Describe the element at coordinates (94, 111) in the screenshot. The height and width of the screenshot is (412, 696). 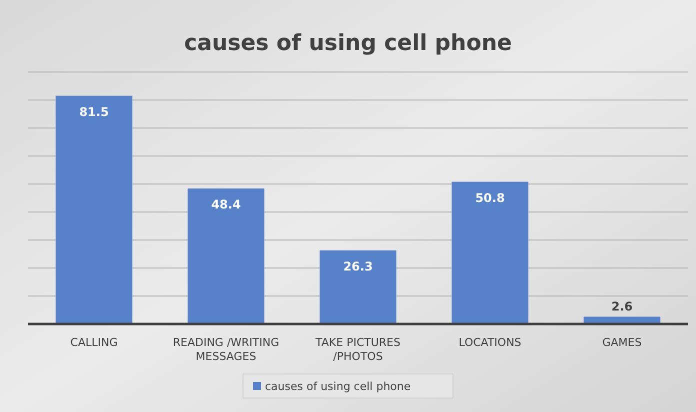
I see `data-label: 81.5` at that location.